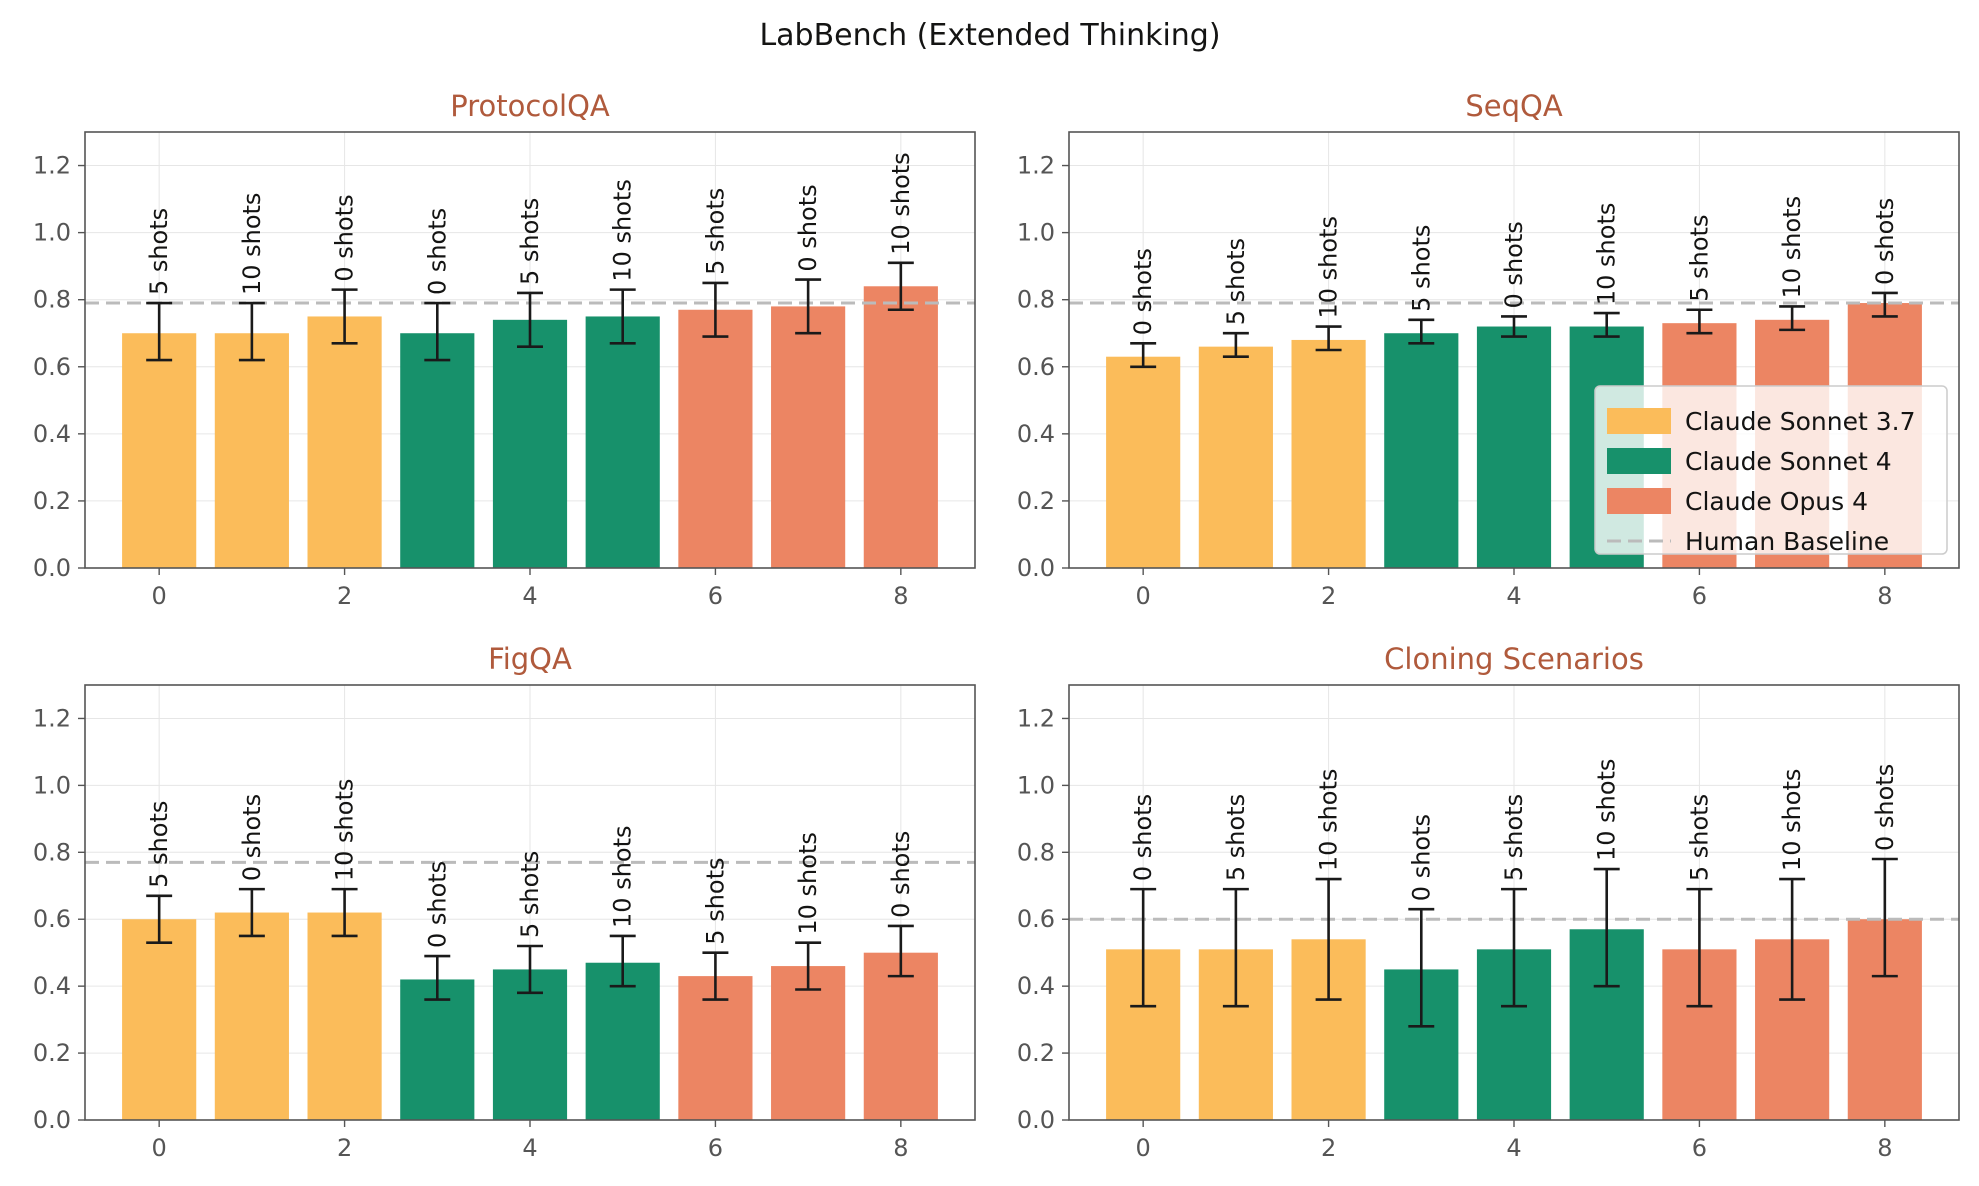  I want to click on figure-title: LabBench (Extended Thinking), so click(989, 35).